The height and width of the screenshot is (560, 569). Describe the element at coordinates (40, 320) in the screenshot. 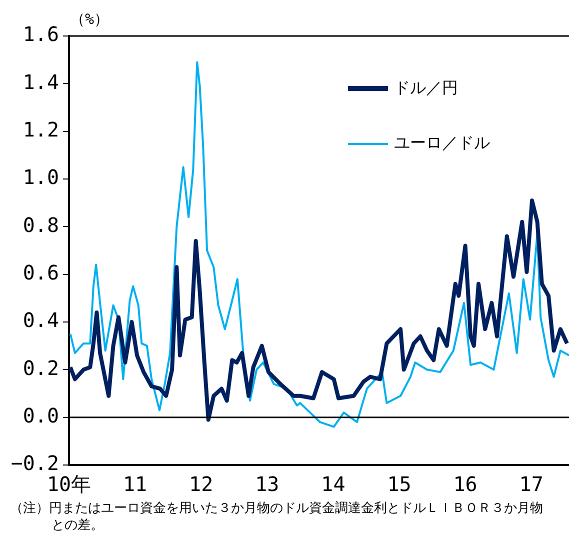

I see `y-tick-label: 0.4` at that location.